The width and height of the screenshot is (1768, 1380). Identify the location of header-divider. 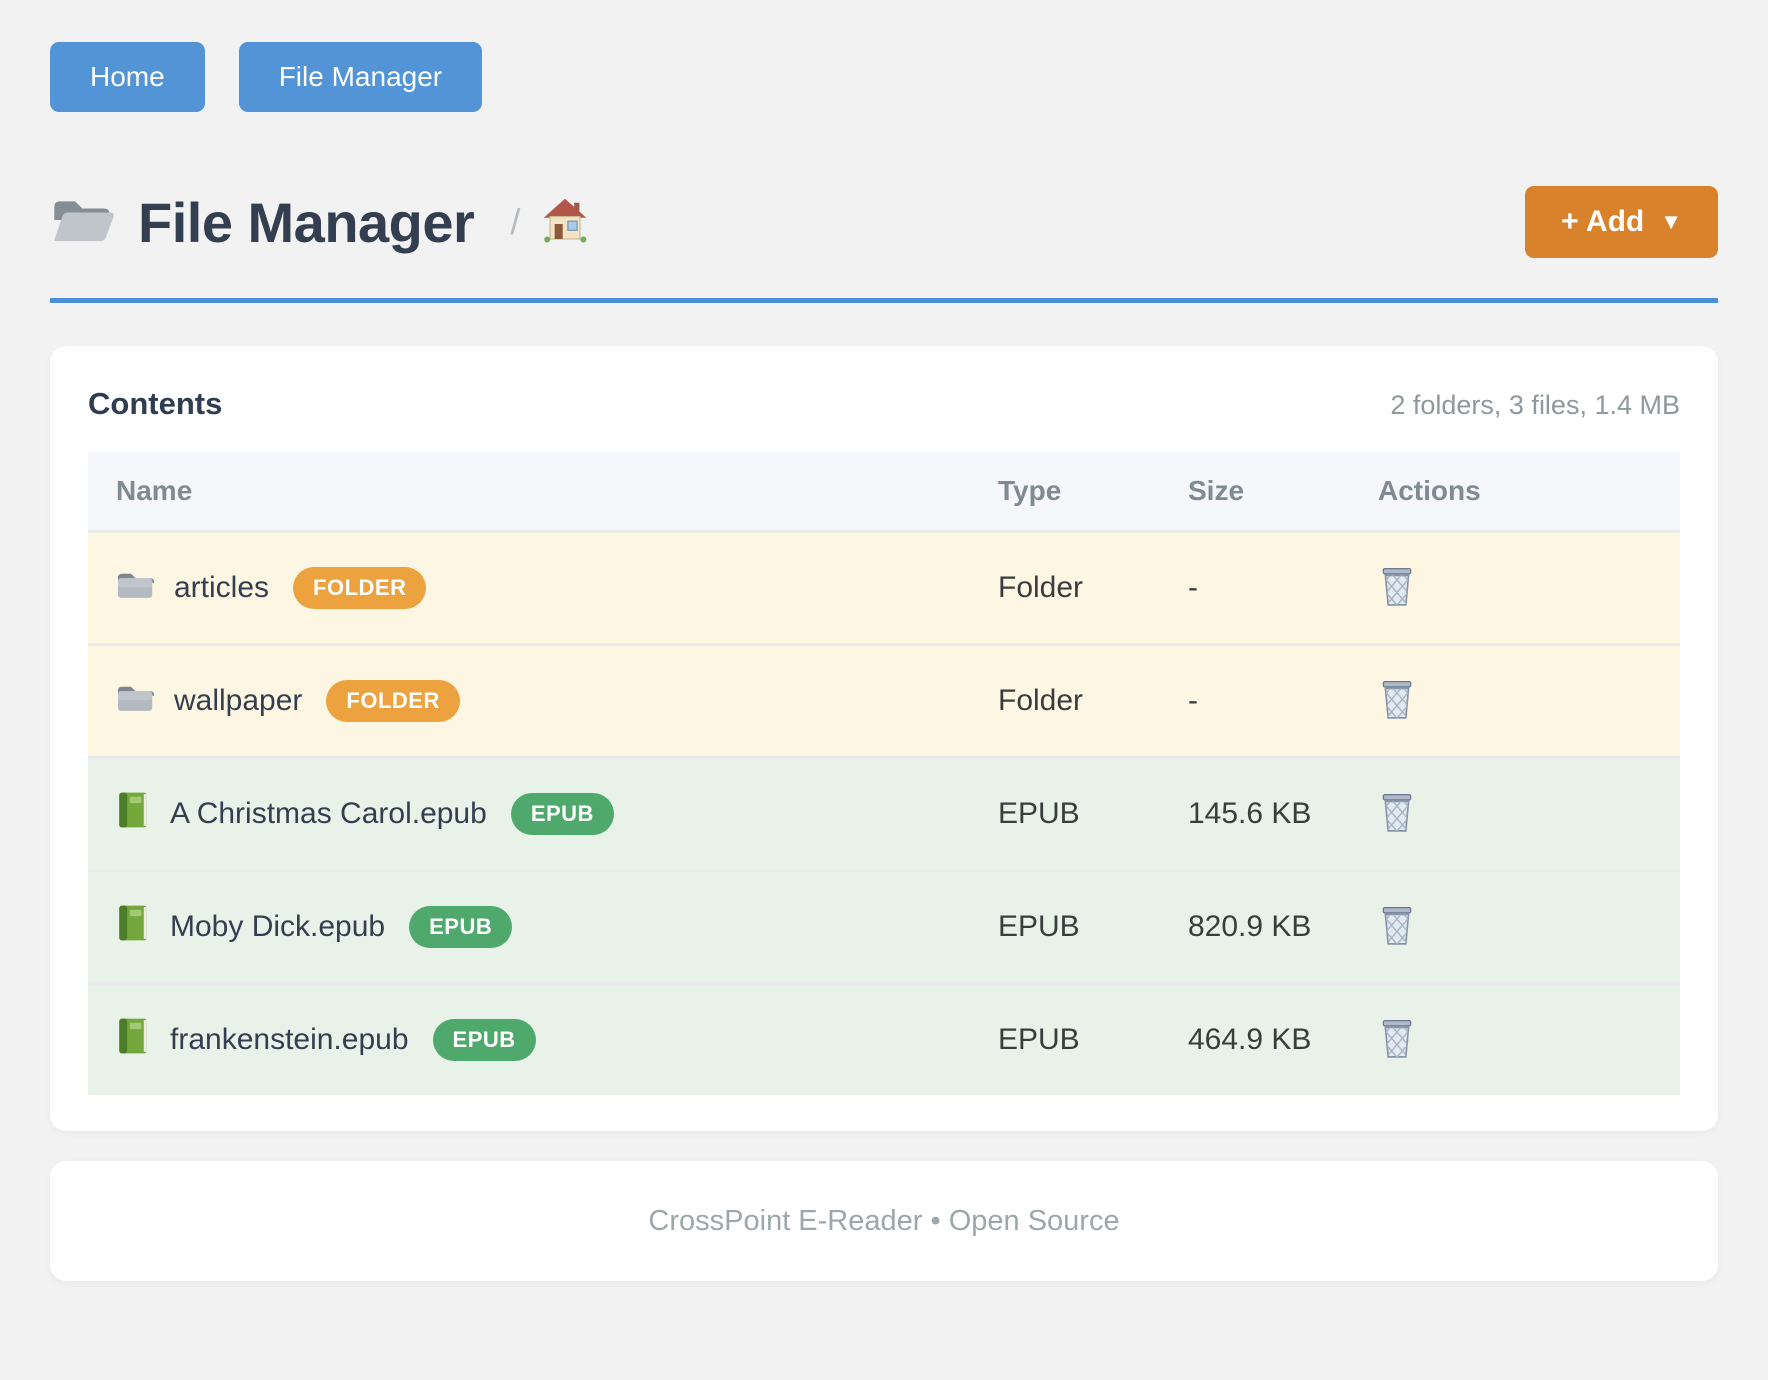
(884, 300).